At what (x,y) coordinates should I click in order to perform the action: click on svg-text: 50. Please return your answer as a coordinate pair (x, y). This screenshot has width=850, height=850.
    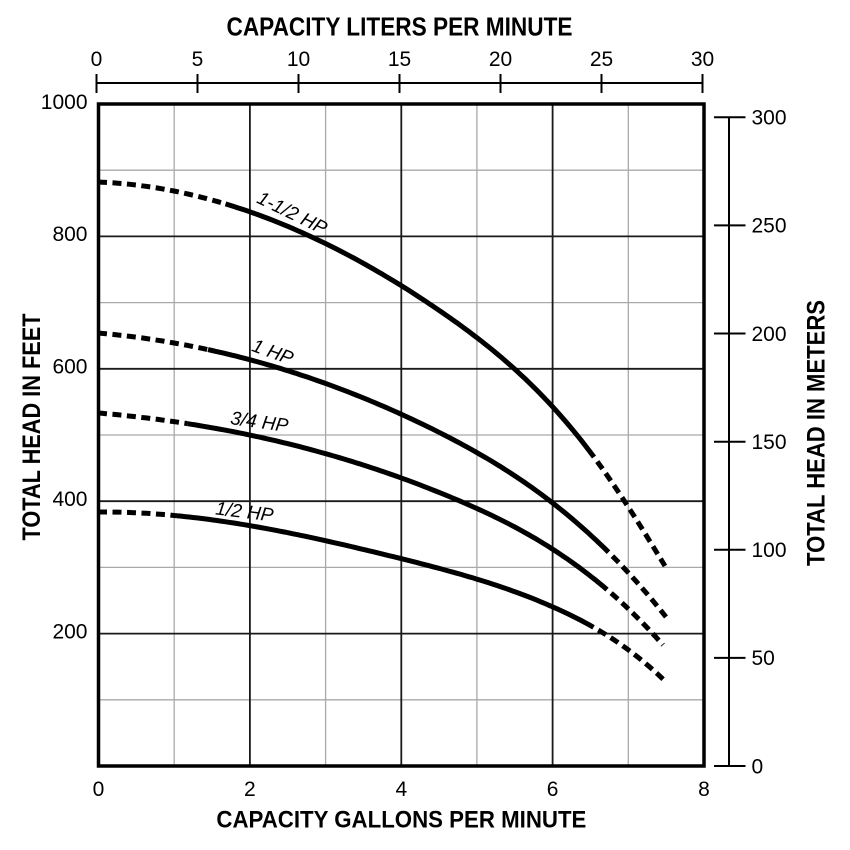
    Looking at the image, I should click on (763, 658).